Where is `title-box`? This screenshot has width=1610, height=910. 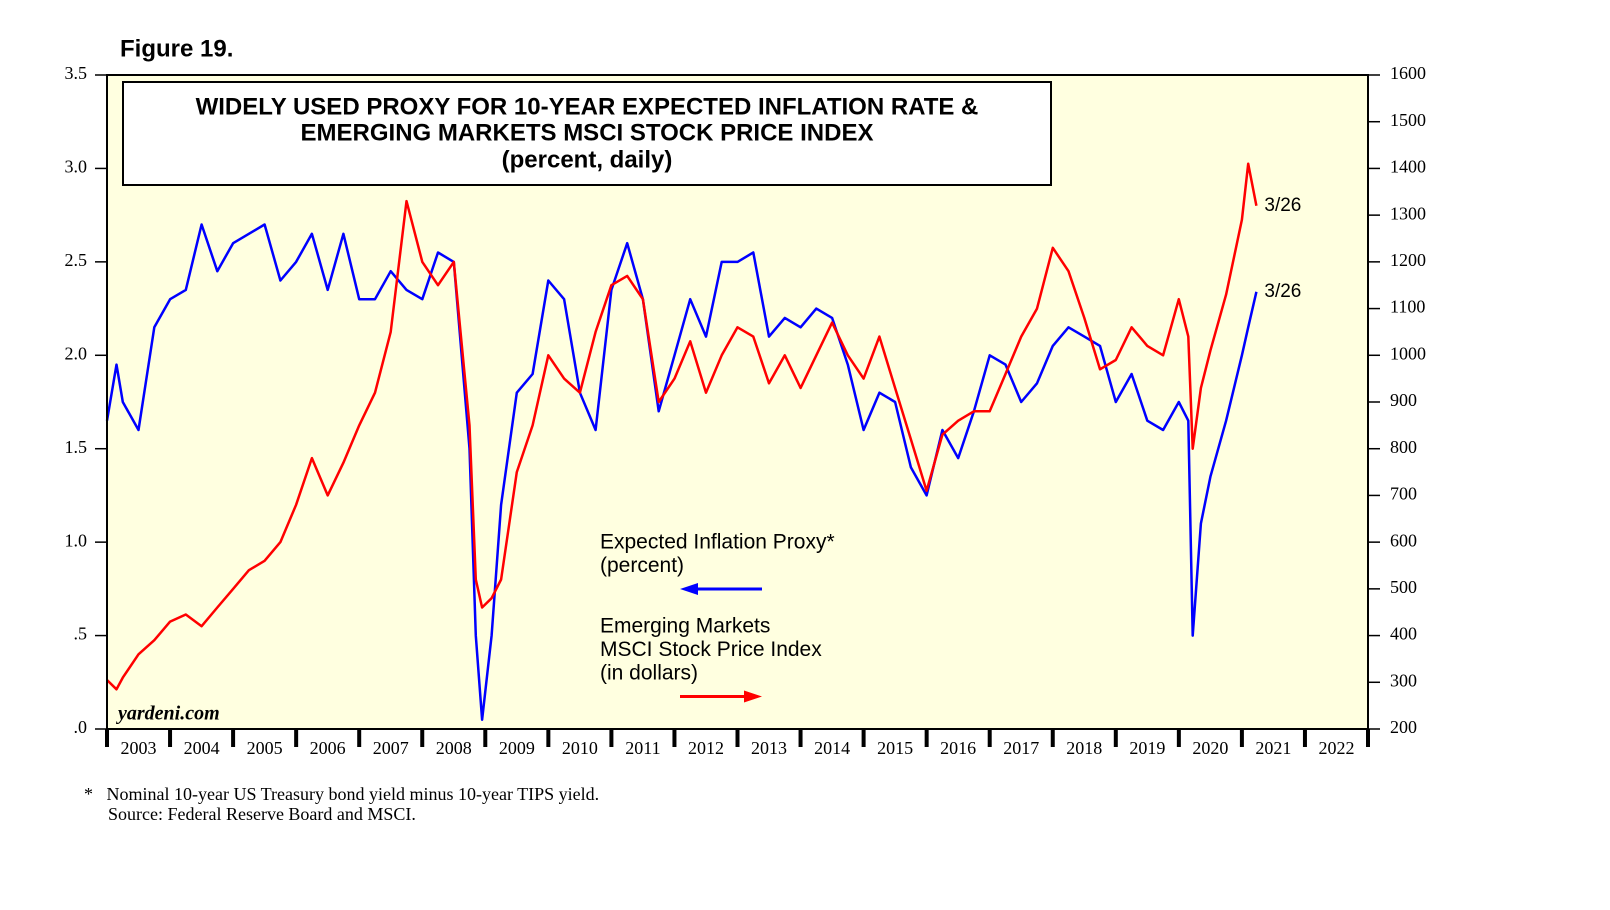 title-box is located at coordinates (587, 133).